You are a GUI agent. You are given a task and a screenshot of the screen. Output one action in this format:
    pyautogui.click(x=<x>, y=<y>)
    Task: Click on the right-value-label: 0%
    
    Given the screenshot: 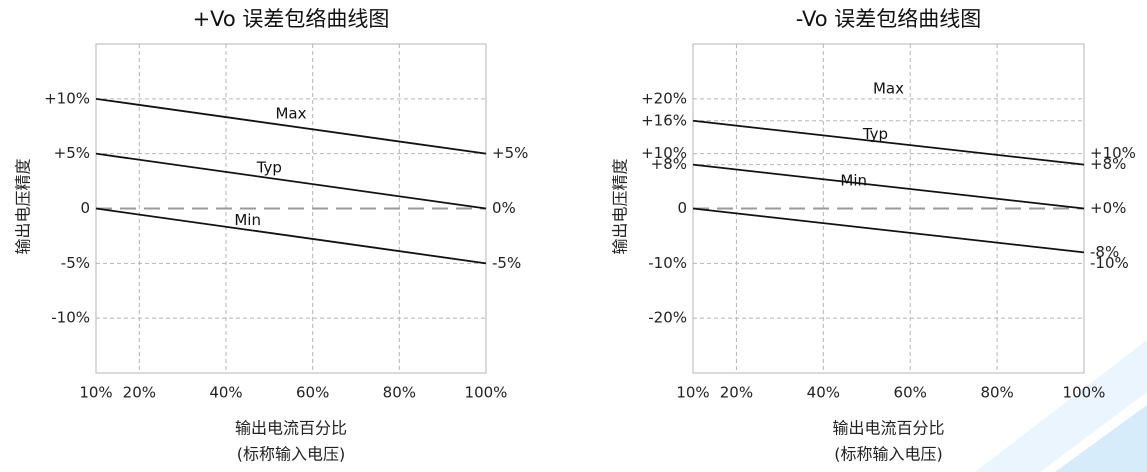 What is the action you would take?
    pyautogui.click(x=504, y=208)
    